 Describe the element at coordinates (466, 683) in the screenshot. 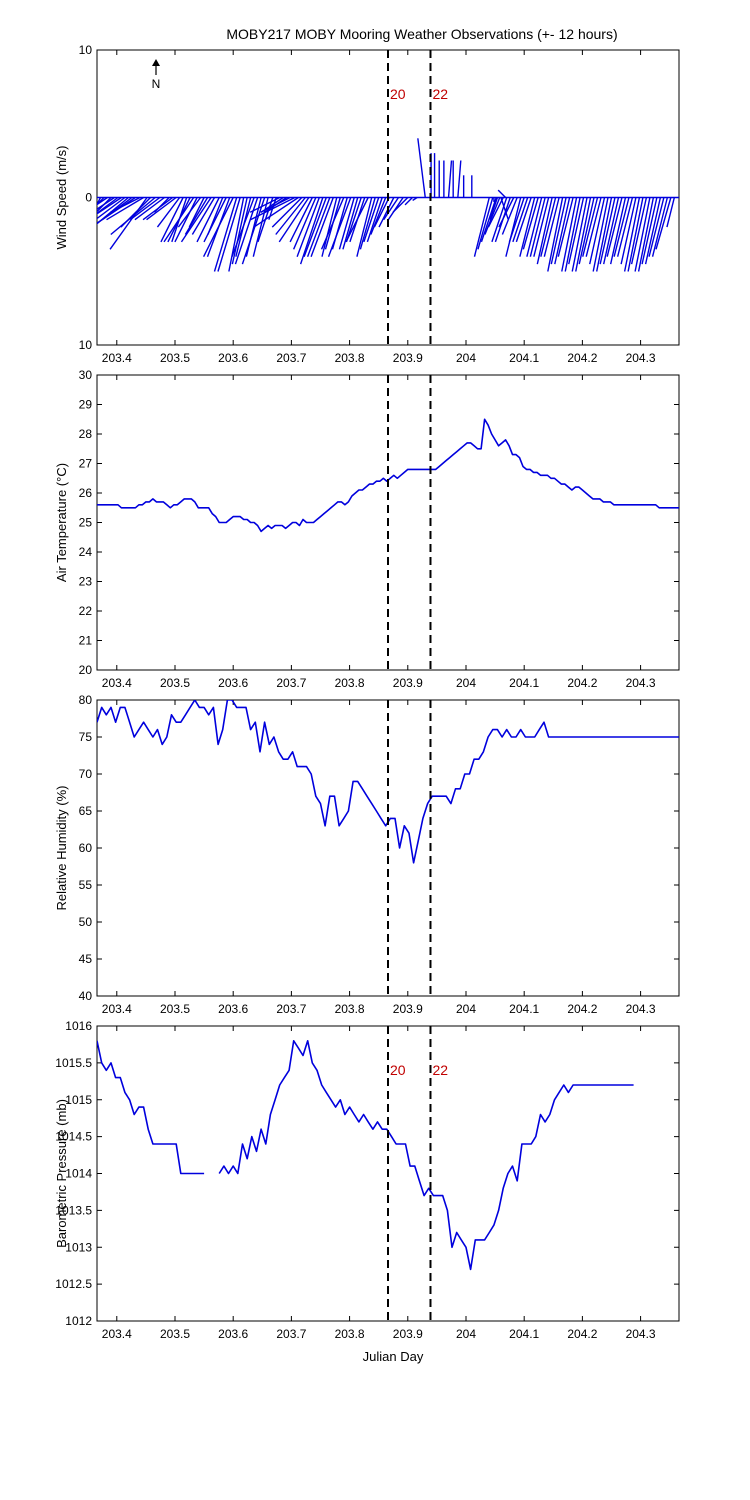

I see `x-tick-label: 204` at that location.